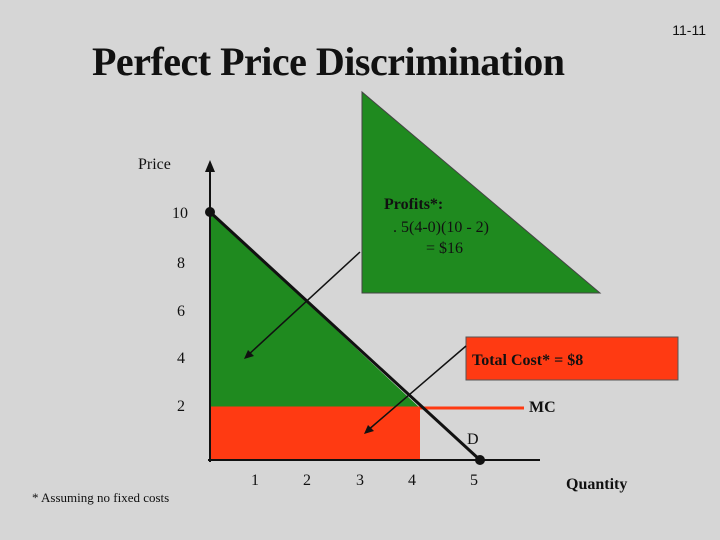 The height and width of the screenshot is (540, 720). What do you see at coordinates (303, 304) in the screenshot?
I see `profits-arrow` at bounding box center [303, 304].